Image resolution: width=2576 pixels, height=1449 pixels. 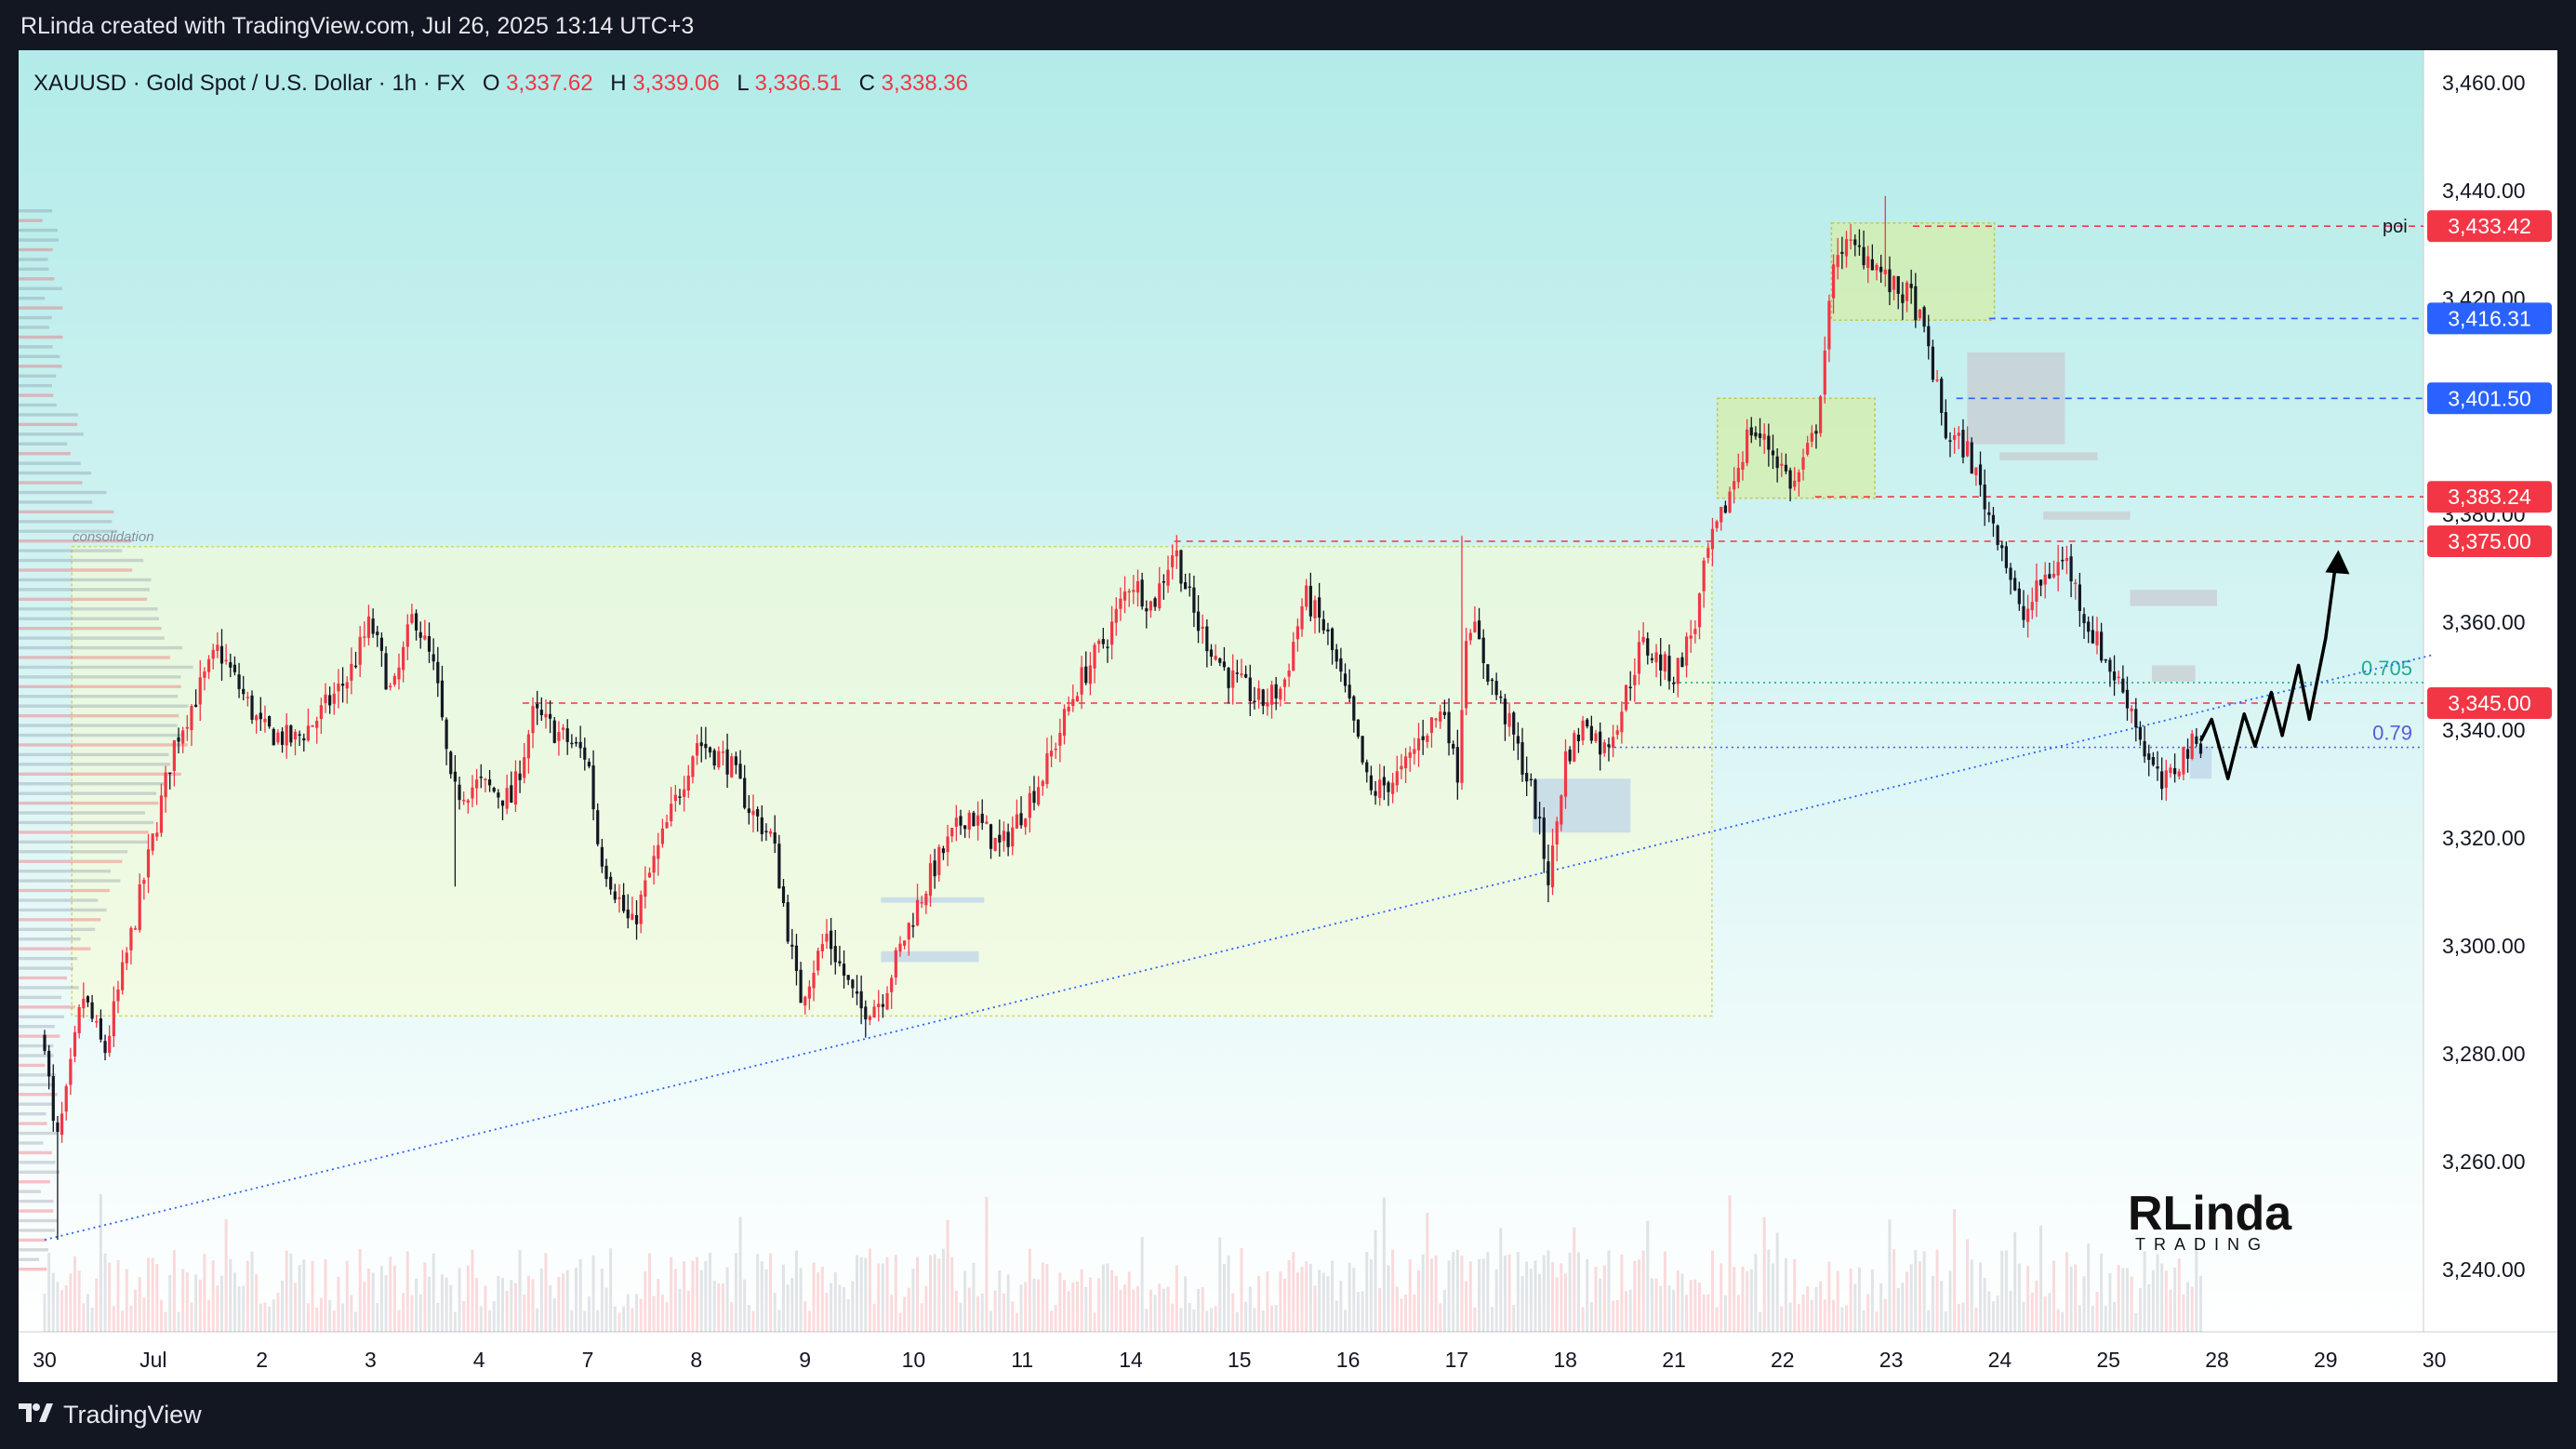 I want to click on forecast-layer, so click(x=2274, y=665).